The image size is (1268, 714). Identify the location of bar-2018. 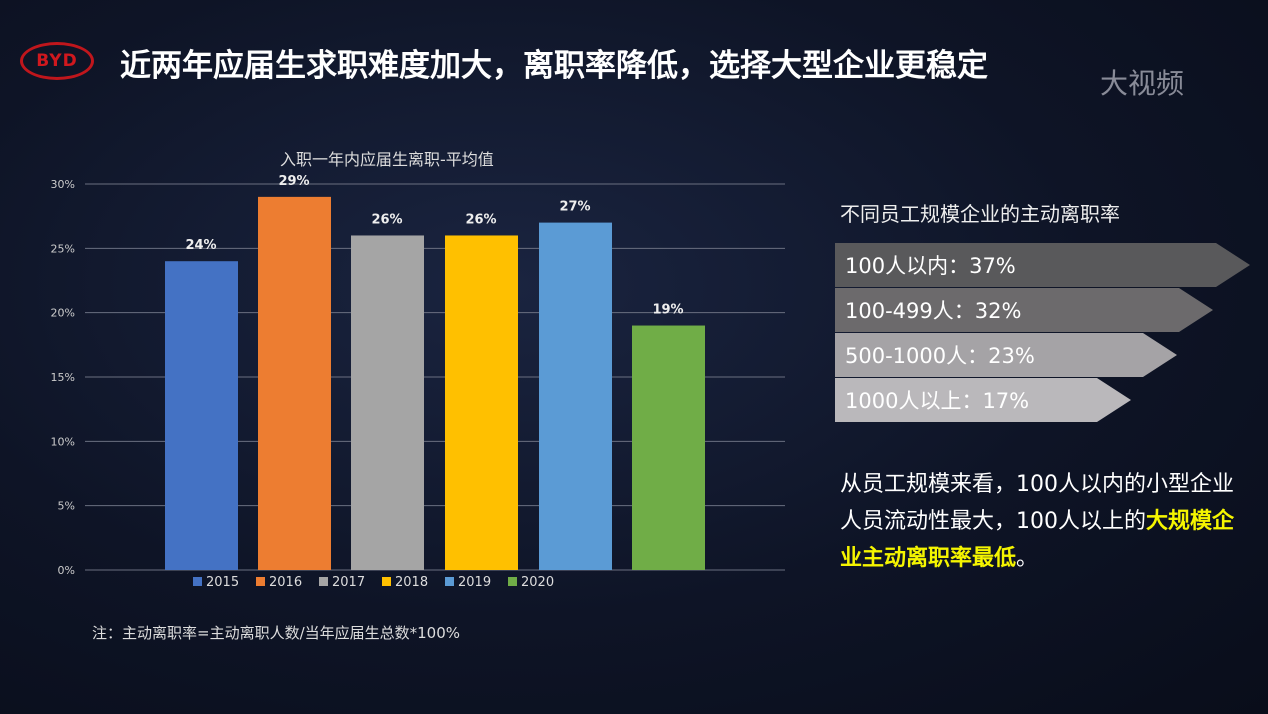
(481, 402).